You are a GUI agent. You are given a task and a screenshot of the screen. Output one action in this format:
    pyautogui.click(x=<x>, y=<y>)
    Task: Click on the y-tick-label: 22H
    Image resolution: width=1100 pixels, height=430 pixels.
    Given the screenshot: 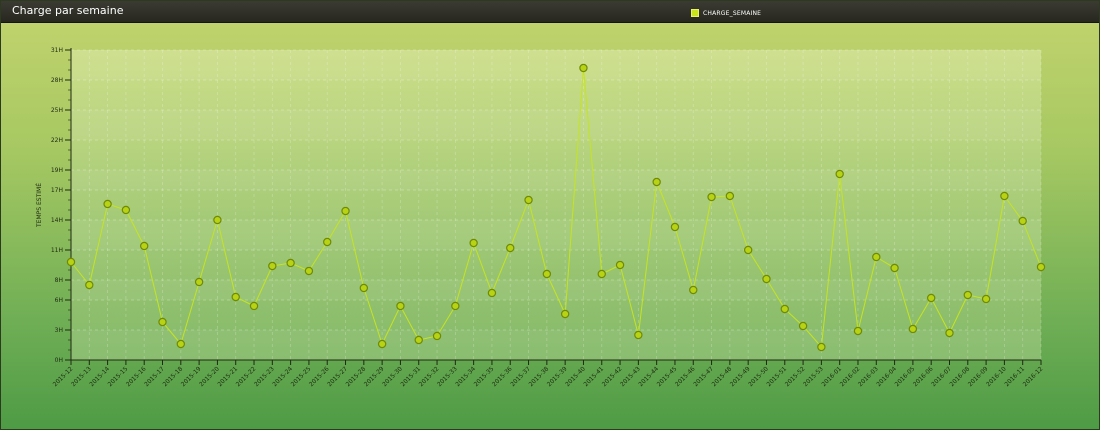 What is the action you would take?
    pyautogui.click(x=57, y=140)
    